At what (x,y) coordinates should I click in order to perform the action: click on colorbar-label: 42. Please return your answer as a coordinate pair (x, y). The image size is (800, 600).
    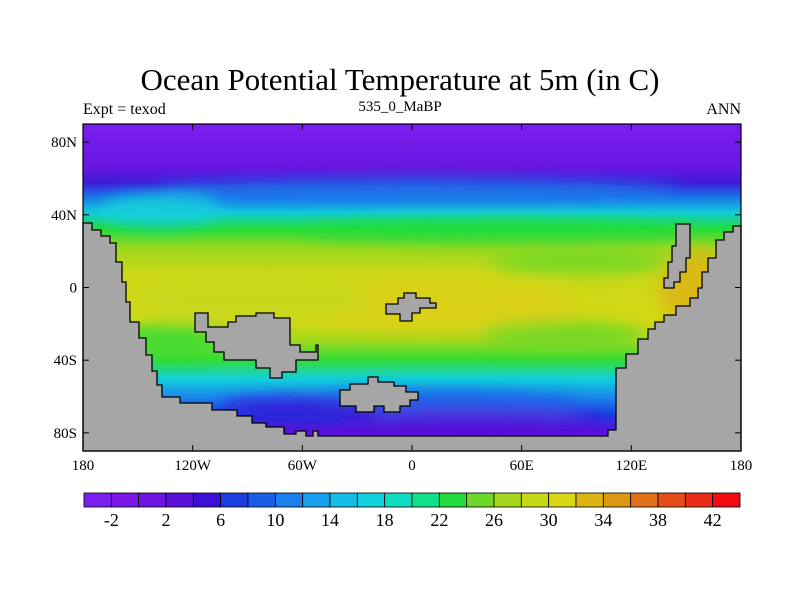
    Looking at the image, I should click on (713, 520).